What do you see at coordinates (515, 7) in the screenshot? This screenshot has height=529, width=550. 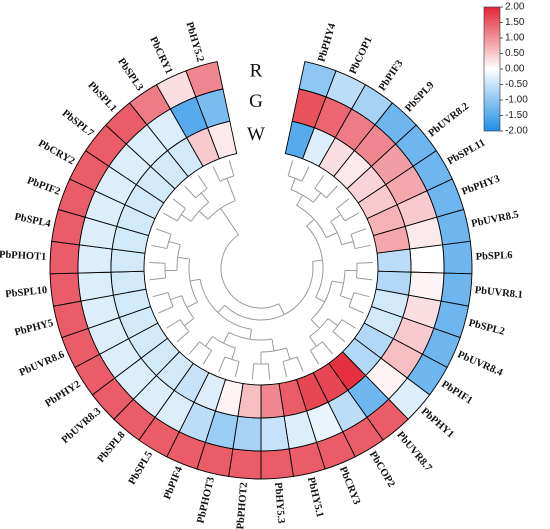 I see `colorbar-tick-label: 2.00` at bounding box center [515, 7].